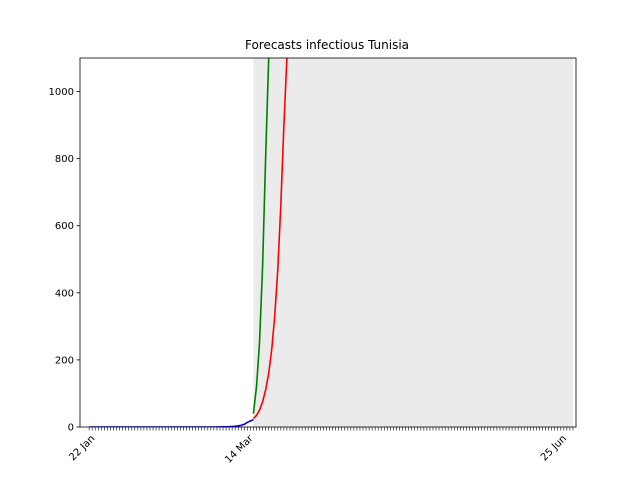 The width and height of the screenshot is (640, 480). Describe the element at coordinates (64, 360) in the screenshot. I see `y-tick-label-200: 200` at that location.